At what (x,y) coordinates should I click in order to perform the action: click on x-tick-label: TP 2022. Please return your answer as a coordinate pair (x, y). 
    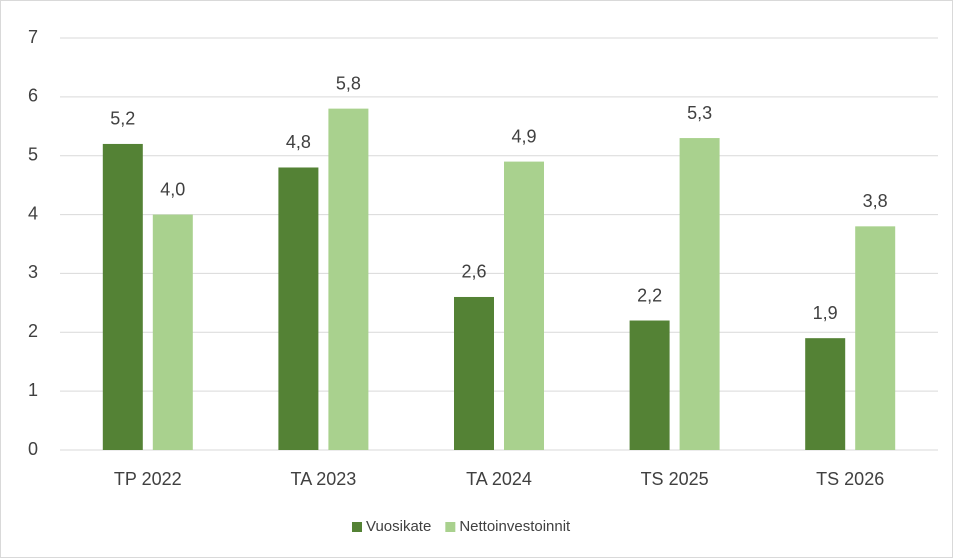
    Looking at the image, I should click on (148, 479).